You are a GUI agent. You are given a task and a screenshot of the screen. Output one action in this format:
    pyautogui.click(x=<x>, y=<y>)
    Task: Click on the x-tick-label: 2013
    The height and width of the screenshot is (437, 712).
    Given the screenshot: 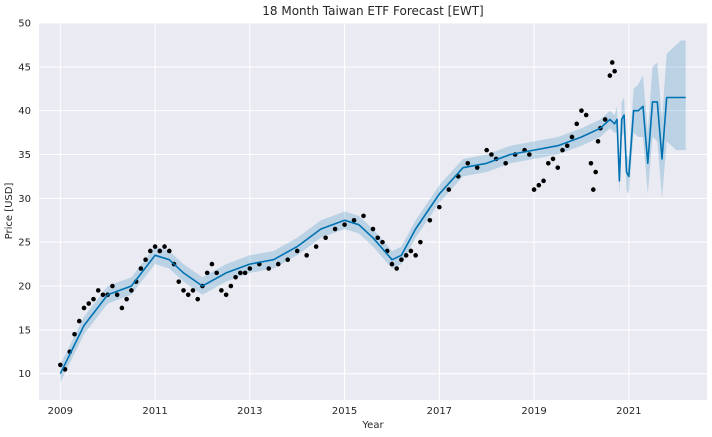 What is the action you would take?
    pyautogui.click(x=249, y=411)
    